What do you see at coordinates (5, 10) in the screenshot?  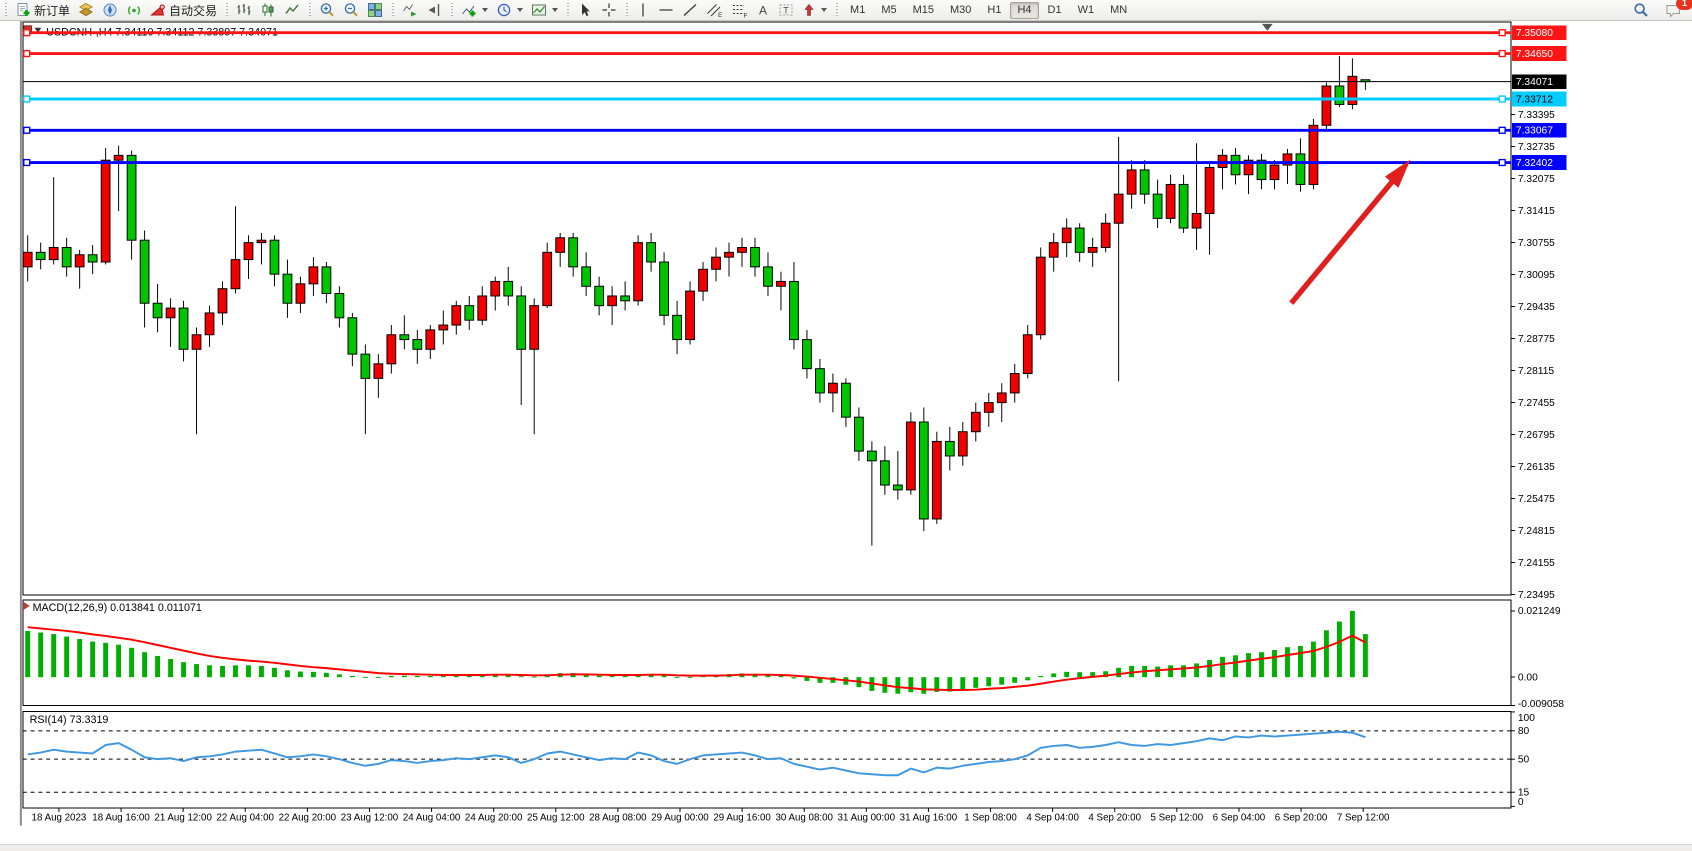 I see `toolbar-grip` at bounding box center [5, 10].